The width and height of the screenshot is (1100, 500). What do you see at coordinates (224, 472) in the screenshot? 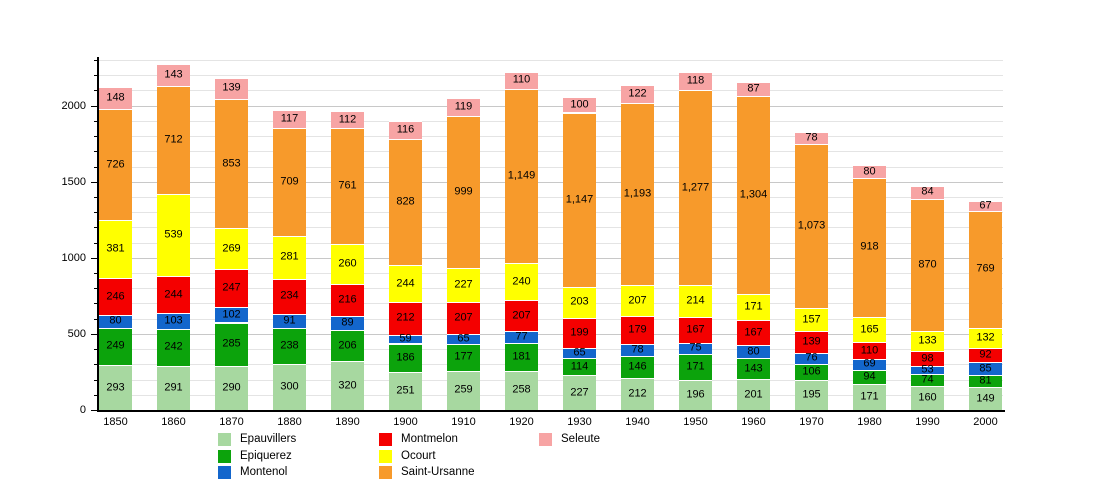
I see `legend-swatch-montenol` at bounding box center [224, 472].